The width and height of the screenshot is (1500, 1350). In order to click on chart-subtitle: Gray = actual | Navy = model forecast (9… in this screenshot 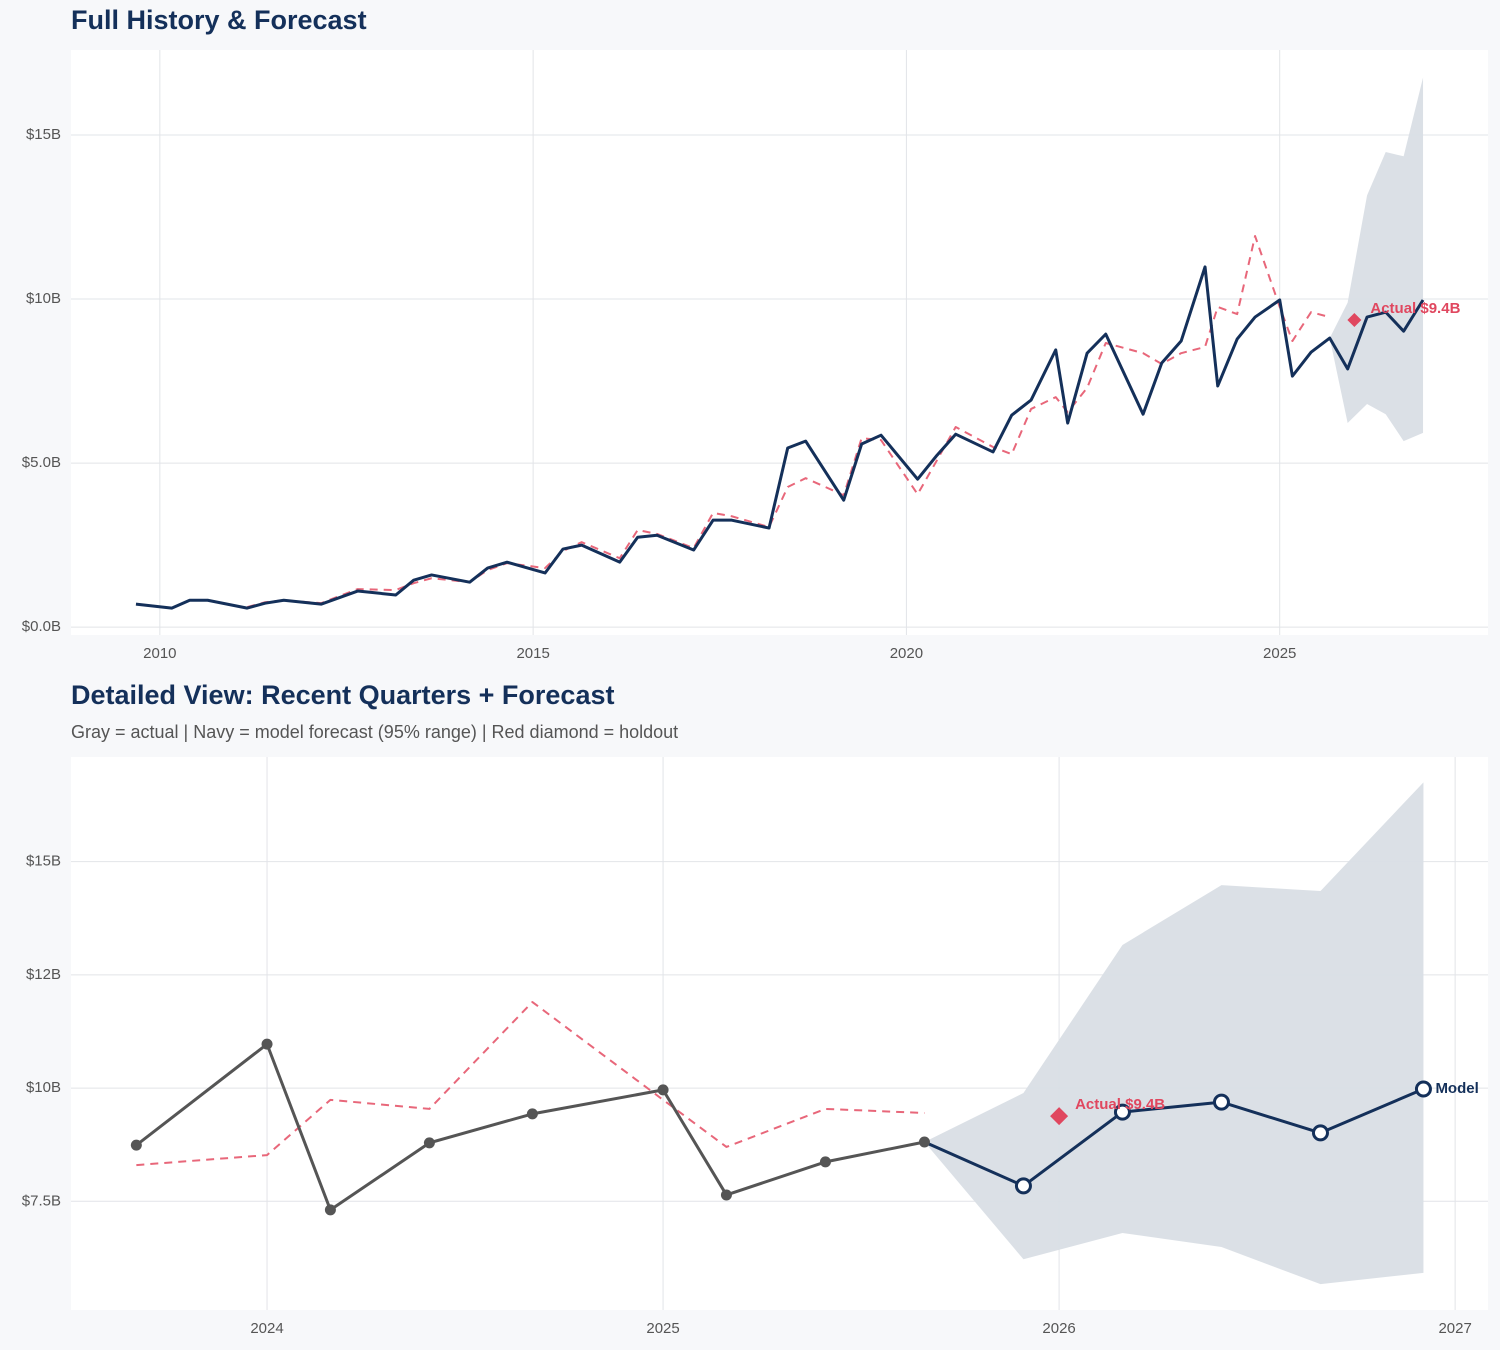, I will do `click(374, 732)`.